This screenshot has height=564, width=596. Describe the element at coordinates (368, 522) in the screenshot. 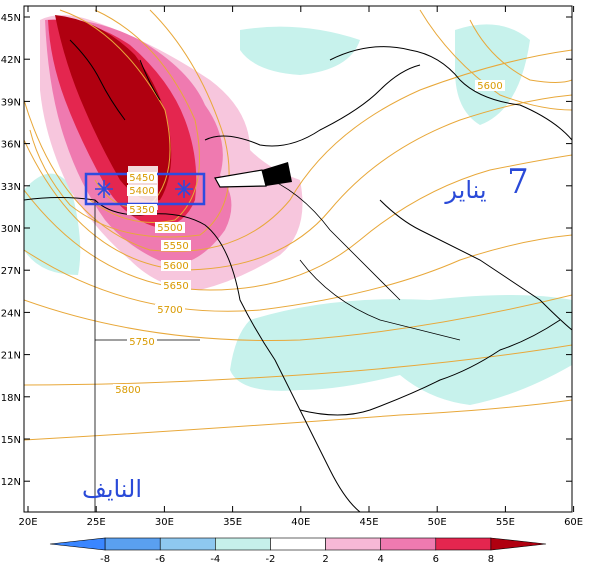

I see `lon-tick-label: 45E` at that location.